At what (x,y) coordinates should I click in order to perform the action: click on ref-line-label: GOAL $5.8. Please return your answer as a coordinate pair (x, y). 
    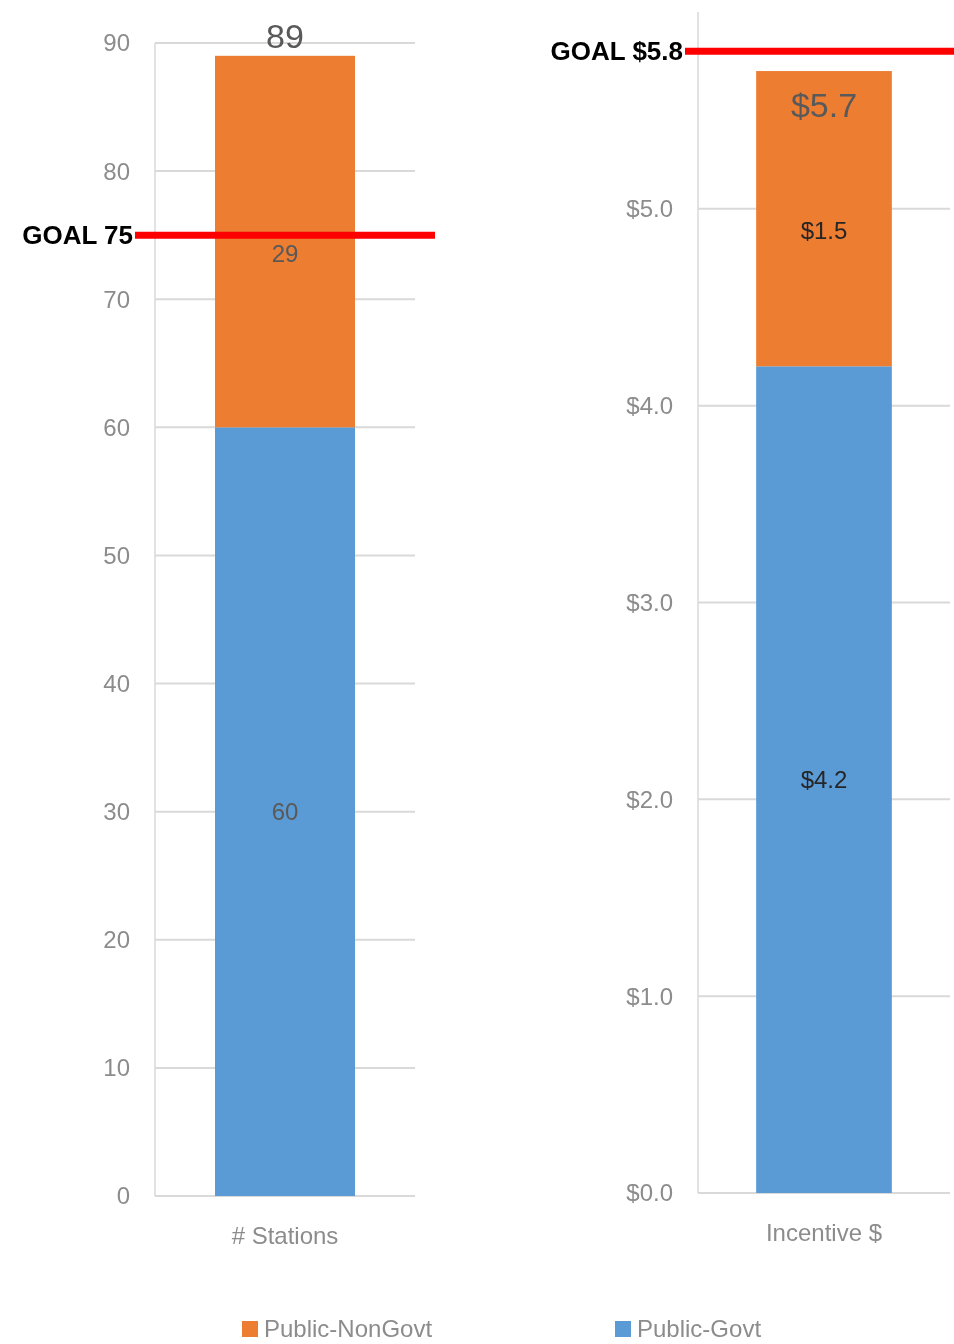
    Looking at the image, I should click on (616, 51).